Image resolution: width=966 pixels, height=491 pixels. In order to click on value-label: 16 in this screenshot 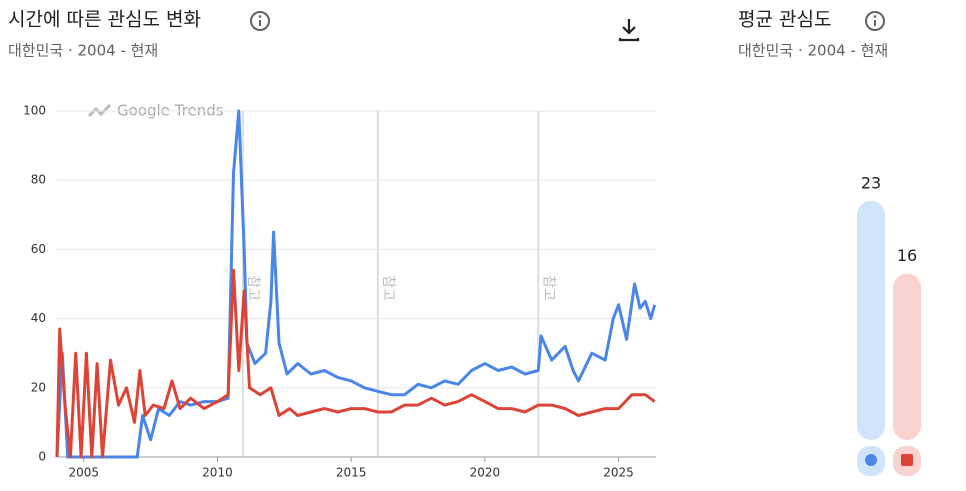, I will do `click(907, 255)`.